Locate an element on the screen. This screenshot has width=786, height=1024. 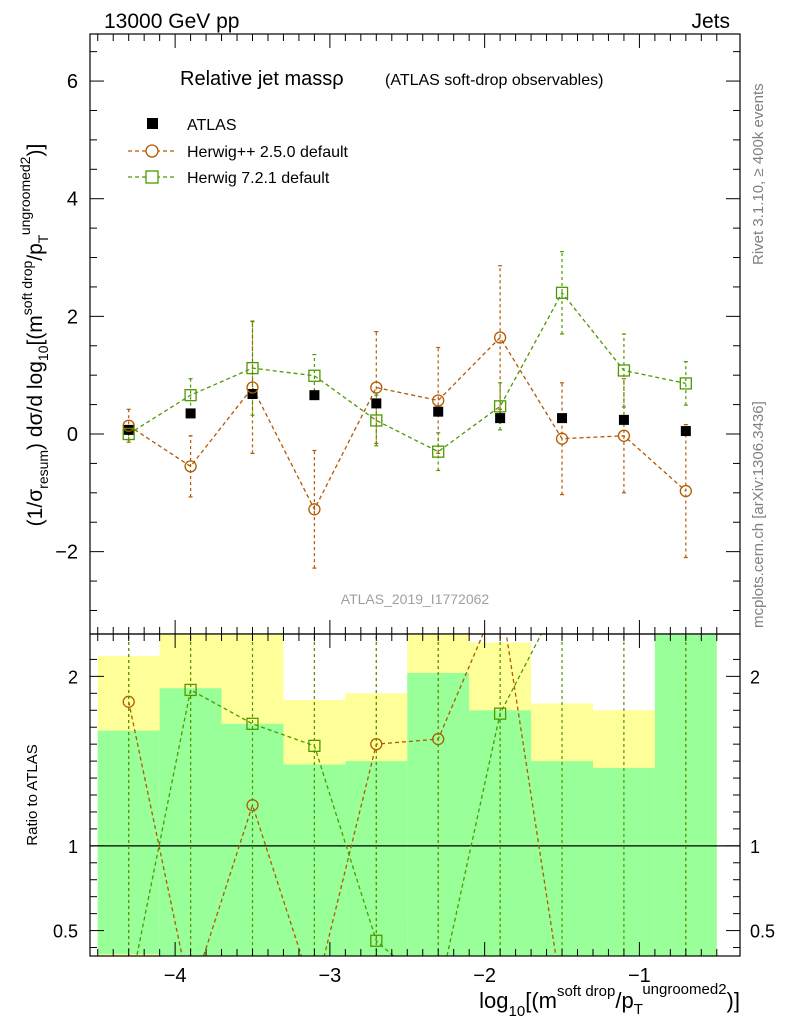
ratio-y-tick-label-right-2: 2 is located at coordinates (755, 677).